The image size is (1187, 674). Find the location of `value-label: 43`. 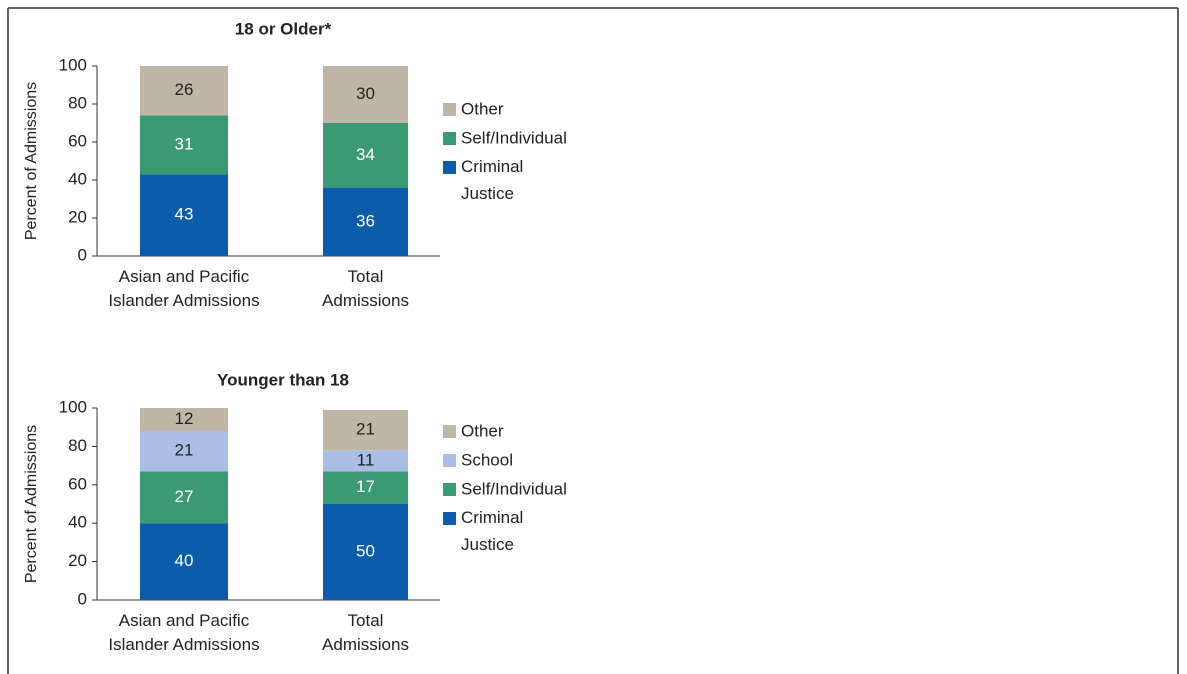

value-label: 43 is located at coordinates (184, 214).